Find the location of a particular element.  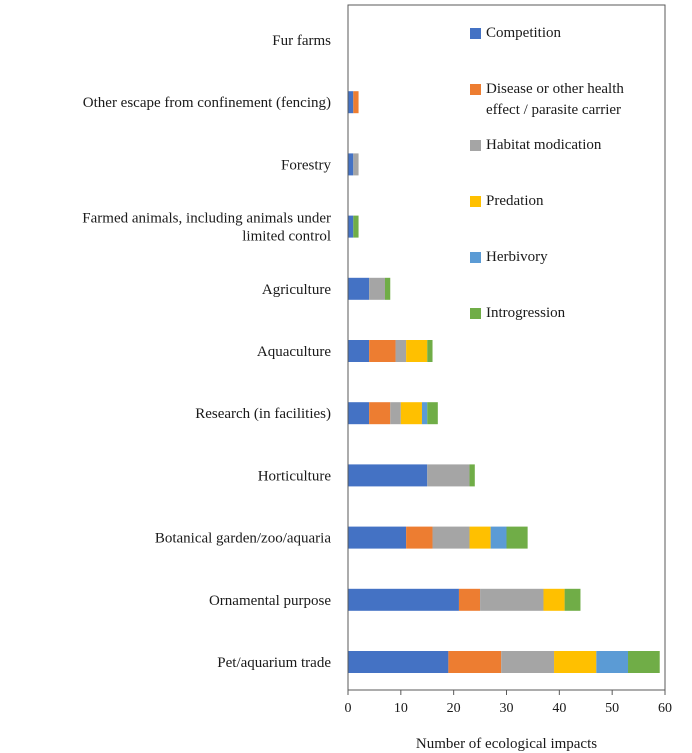

legend-swatch-disease-or-other-health-effect-parasite-carrier is located at coordinates (475, 89).